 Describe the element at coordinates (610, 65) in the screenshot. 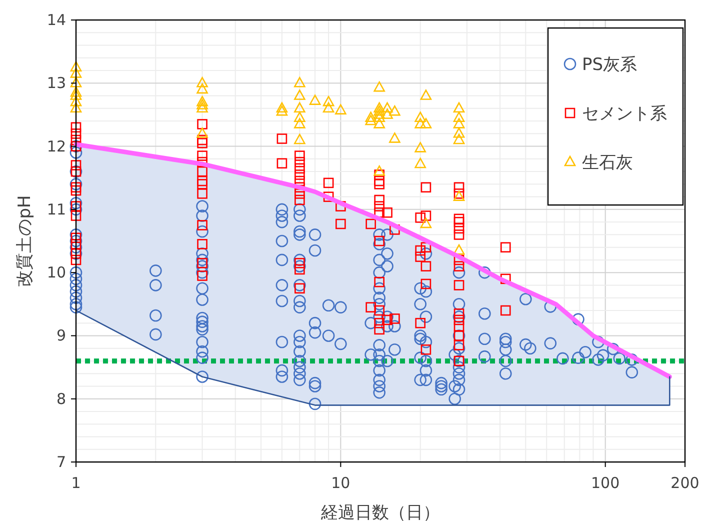

I see `legend-label: PS灰系` at that location.